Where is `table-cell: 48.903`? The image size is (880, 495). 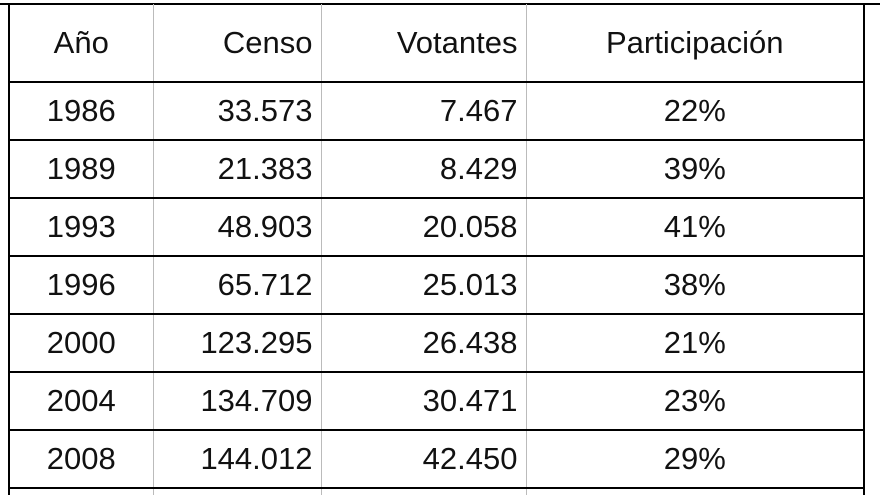
table-cell: 48.903 is located at coordinates (237, 227).